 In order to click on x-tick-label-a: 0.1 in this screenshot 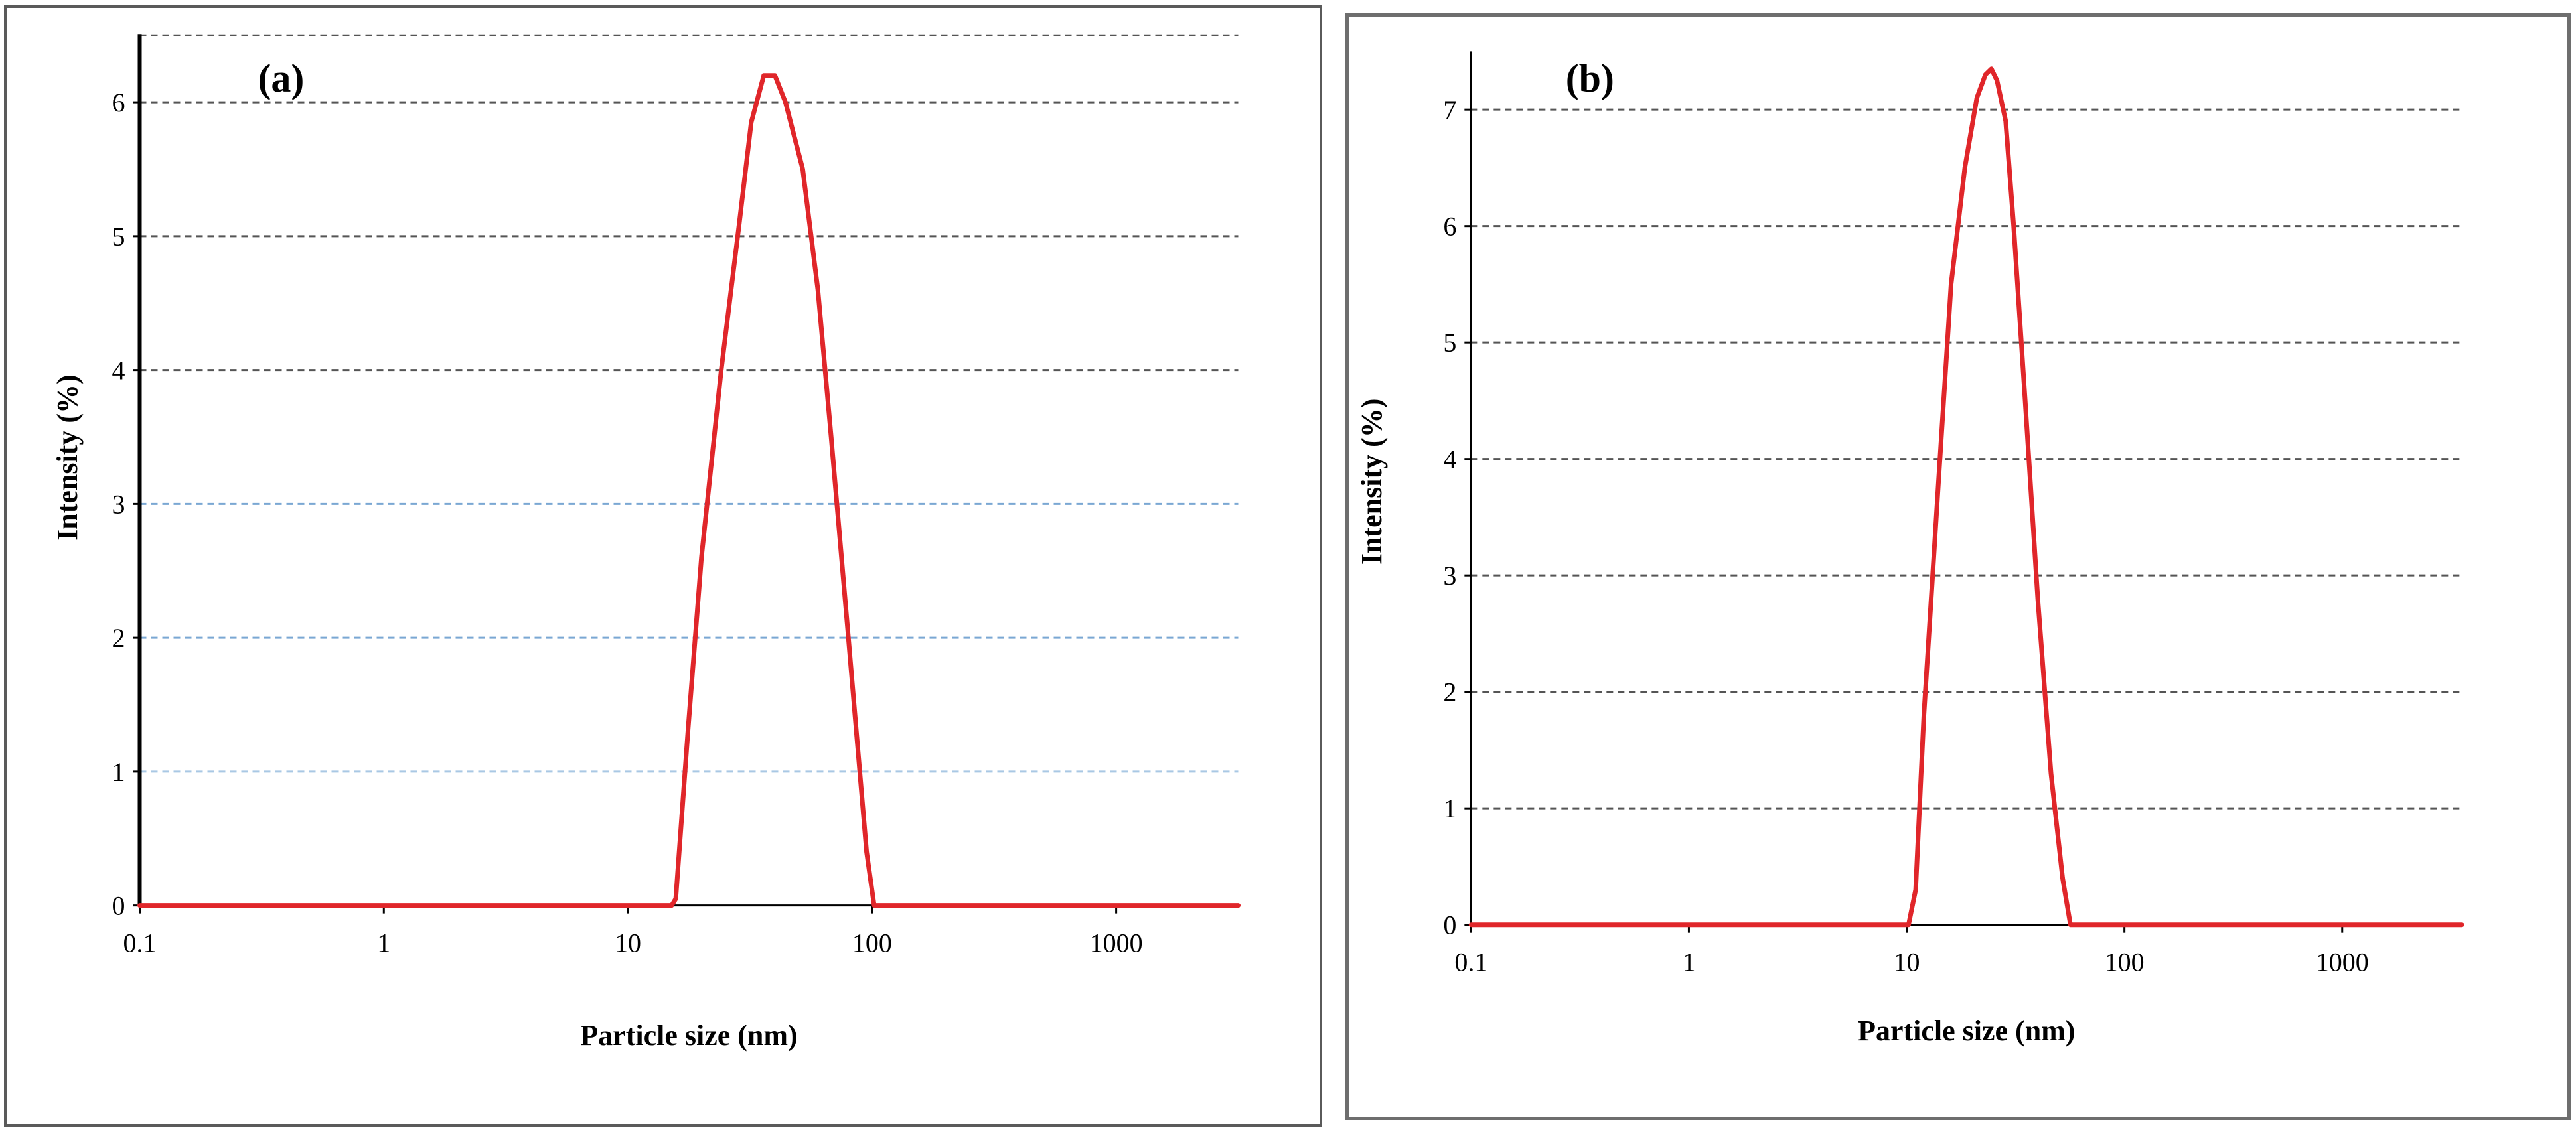, I will do `click(140, 943)`.